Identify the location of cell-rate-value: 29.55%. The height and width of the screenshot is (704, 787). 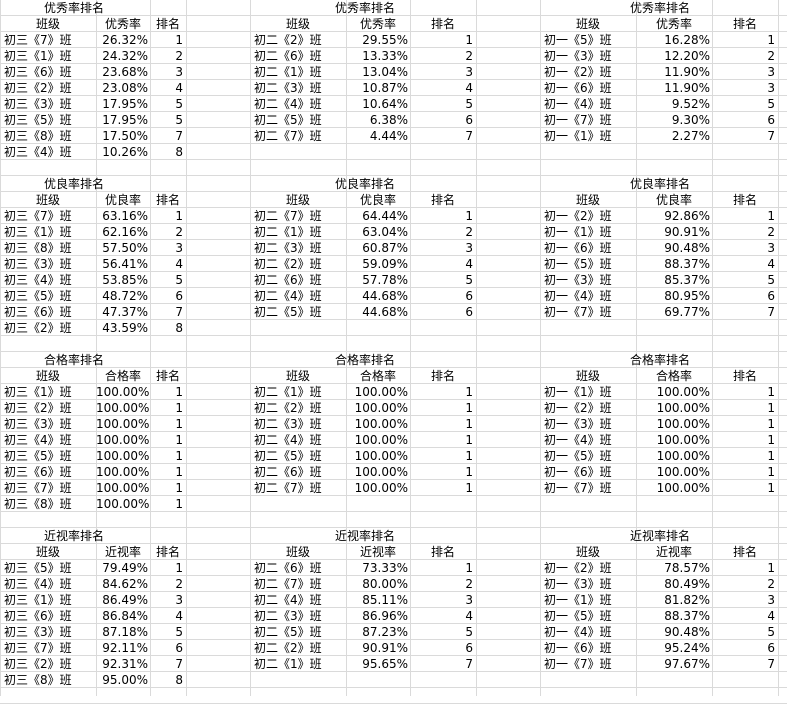
(385, 40).